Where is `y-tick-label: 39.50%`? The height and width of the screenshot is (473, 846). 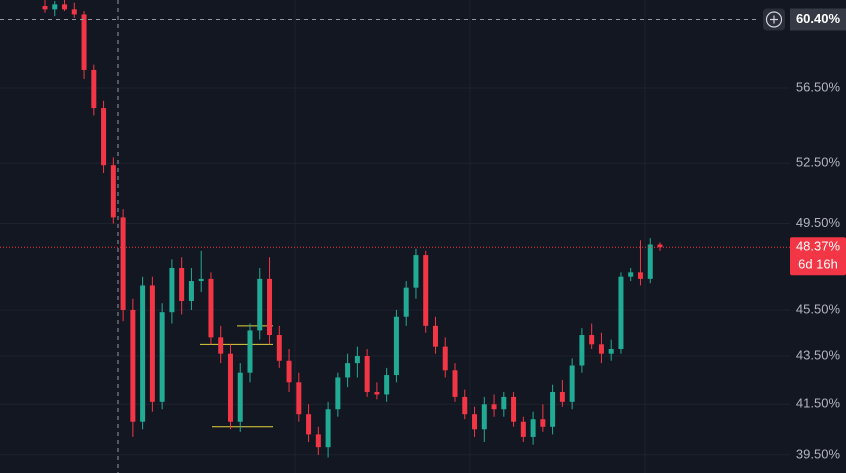
y-tick-label: 39.50% is located at coordinates (818, 453).